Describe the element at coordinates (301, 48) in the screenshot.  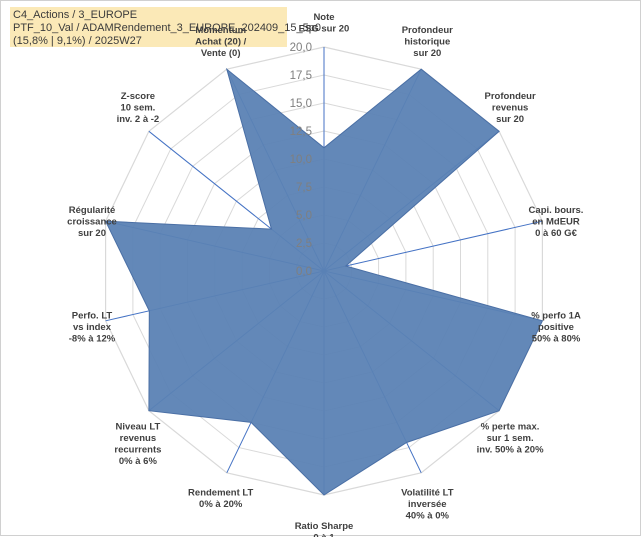
I see `radial-tick-label: 20,0` at that location.